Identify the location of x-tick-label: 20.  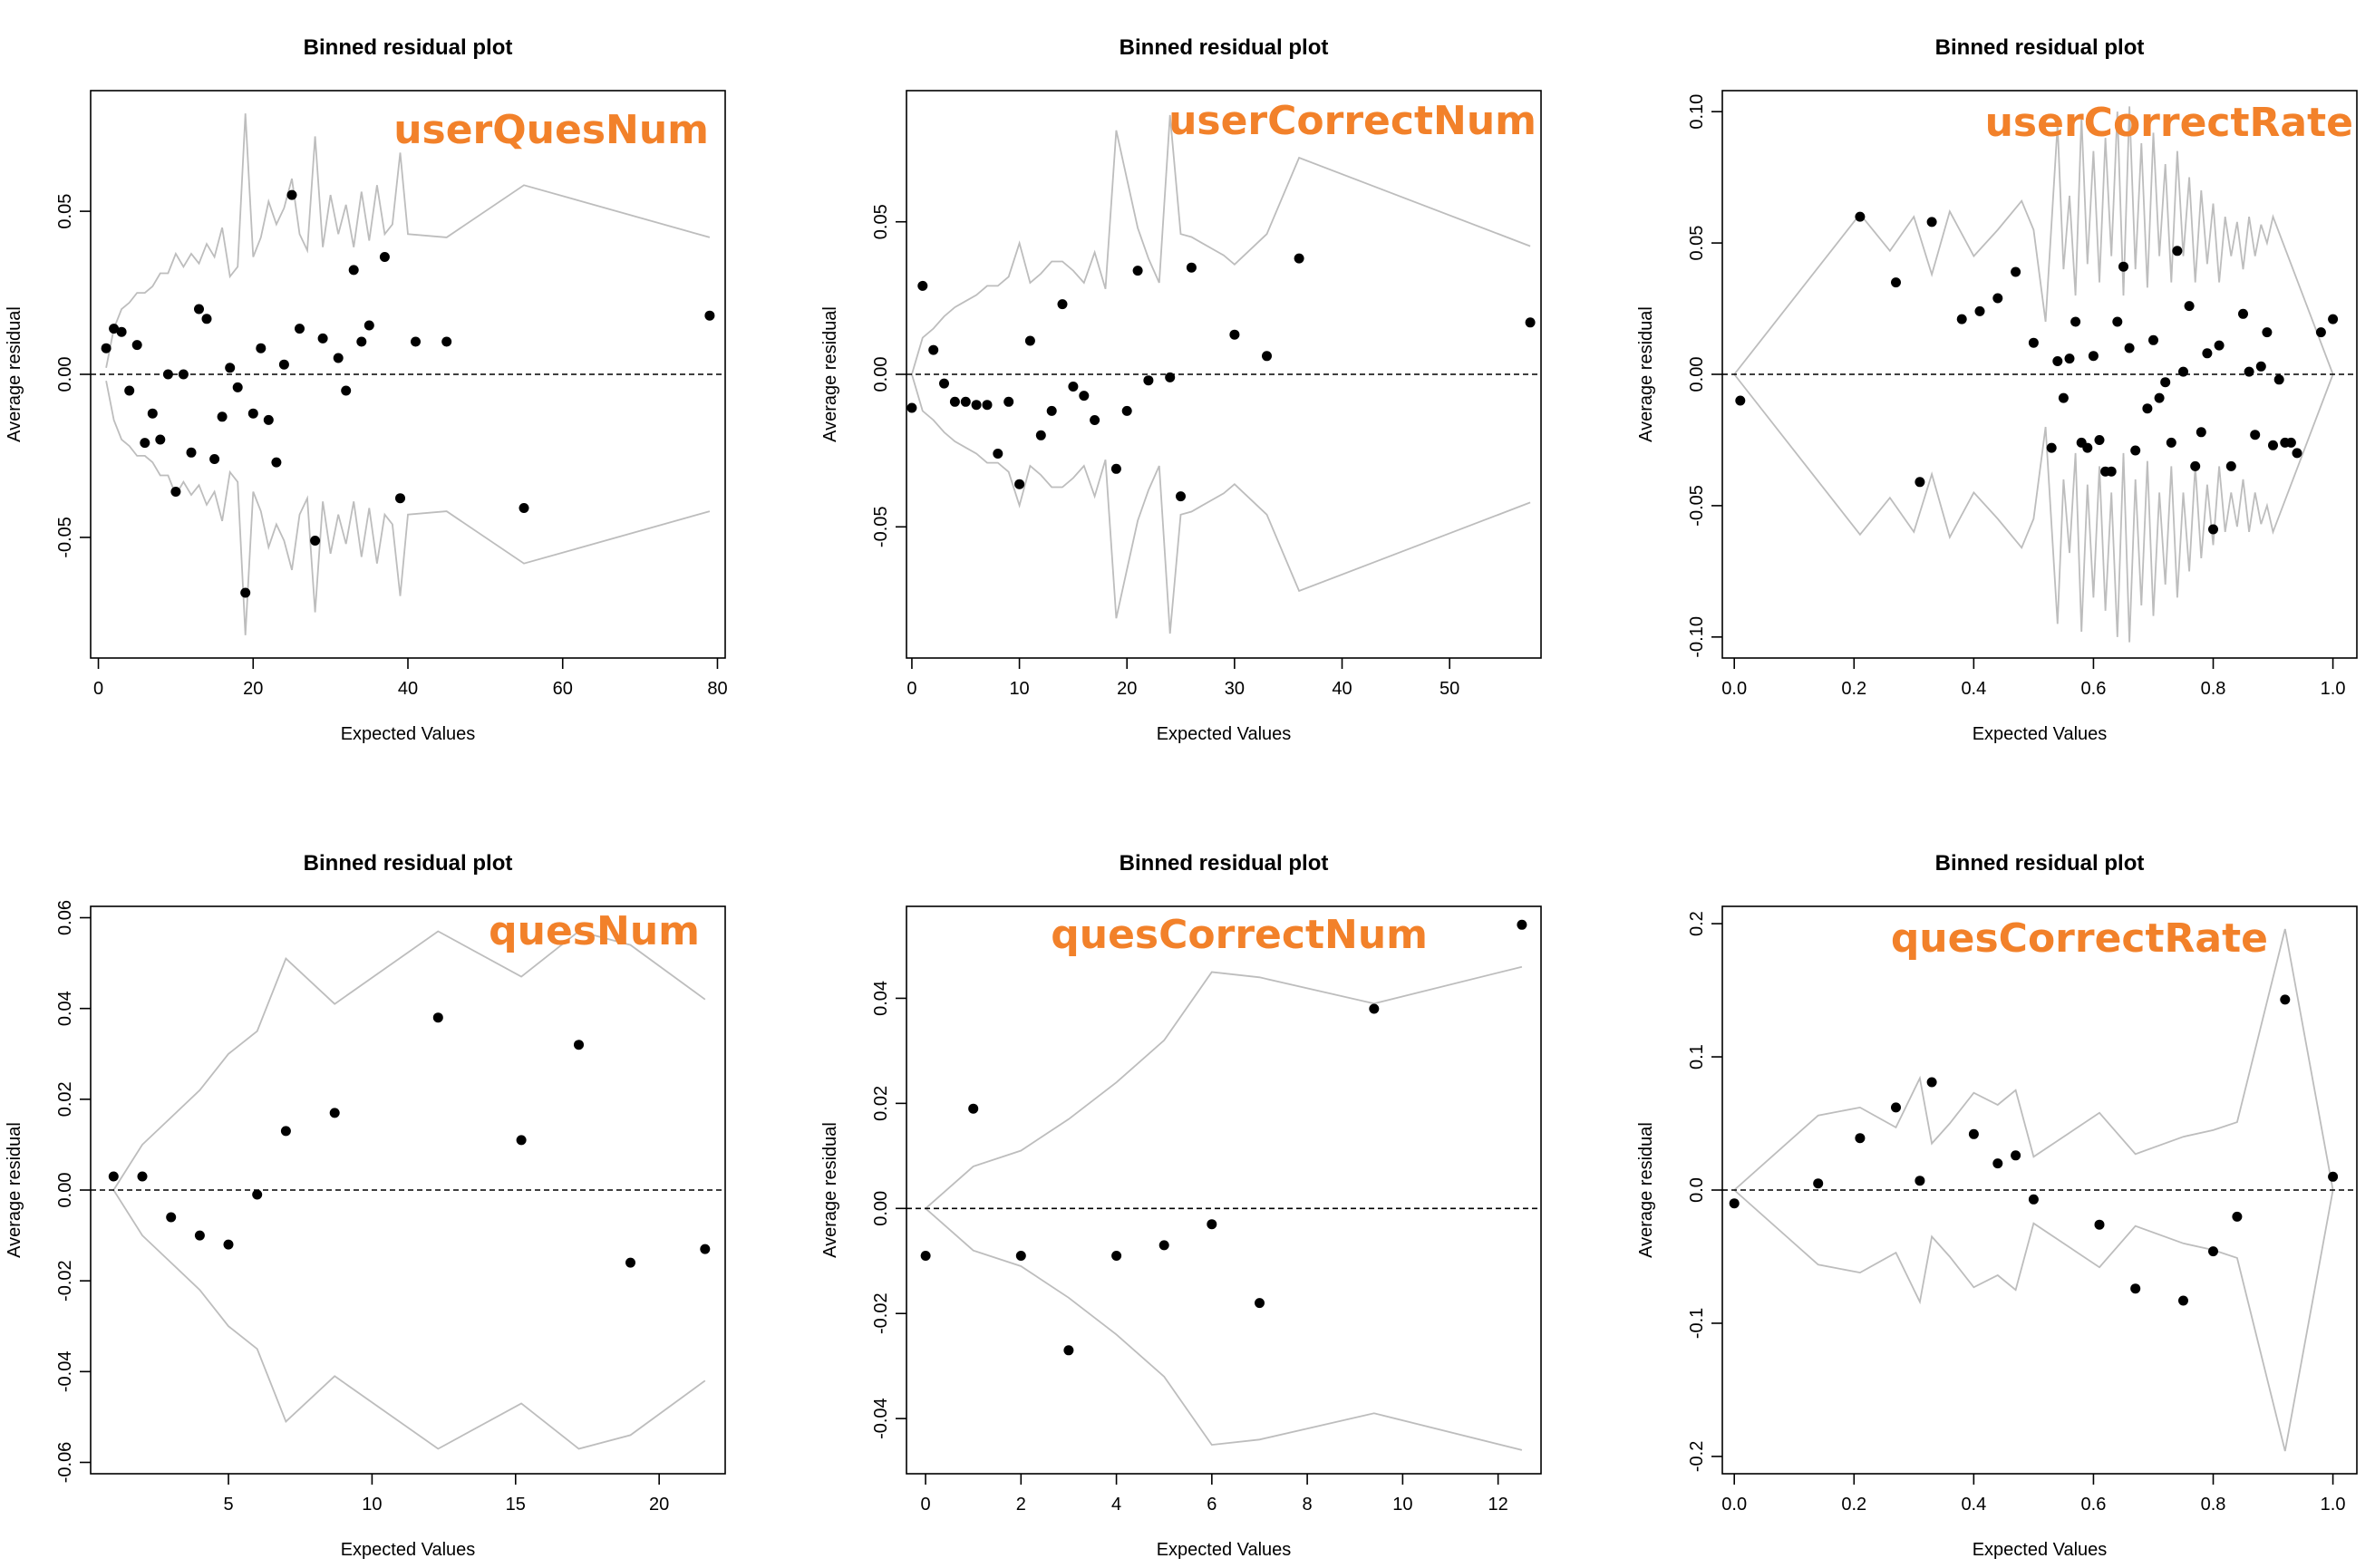
(659, 1505).